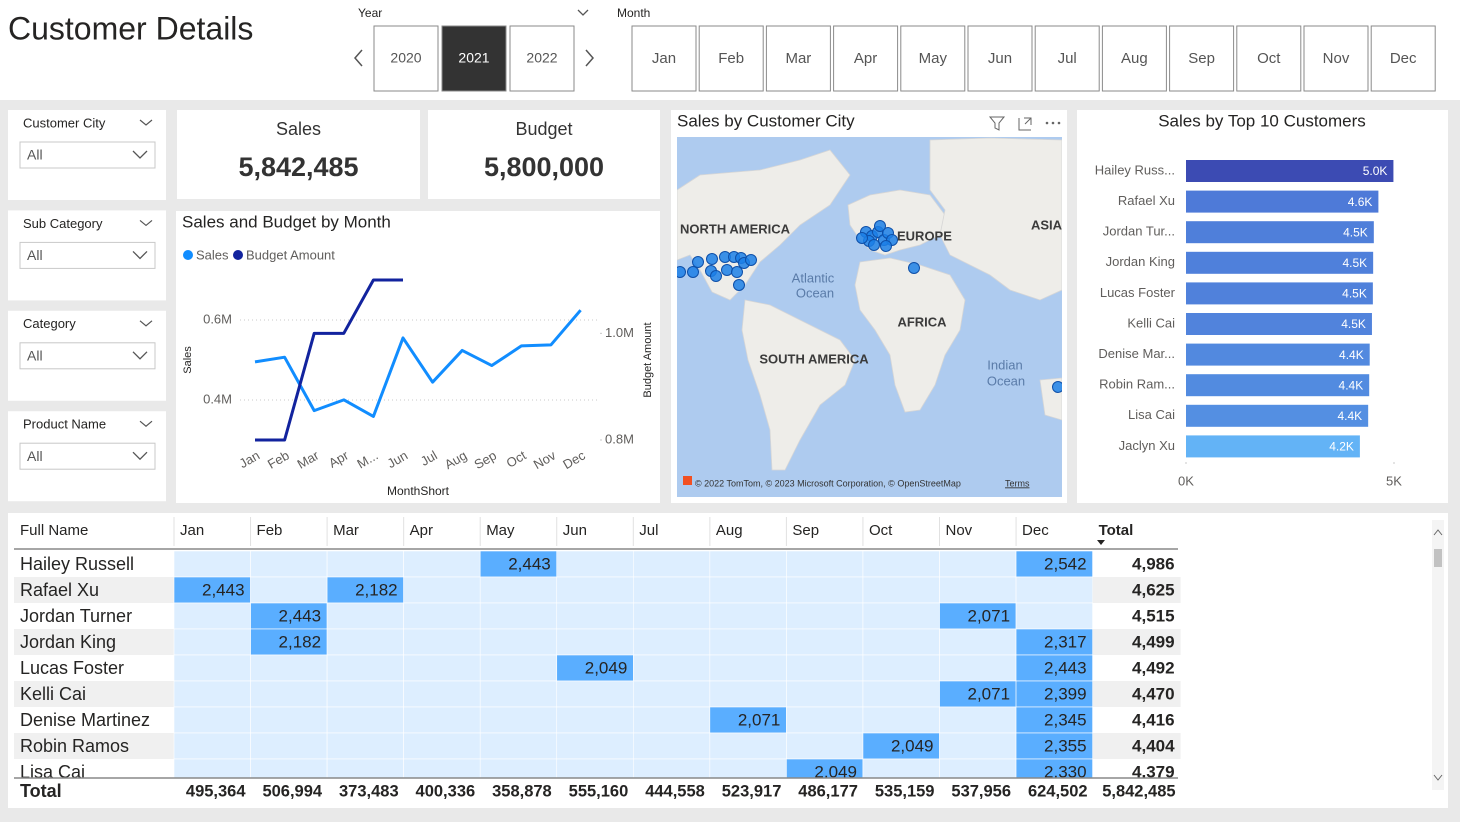 This screenshot has height=822, width=1460. Describe the element at coordinates (729, 530) in the screenshot. I see `column-header: Aug` at that location.